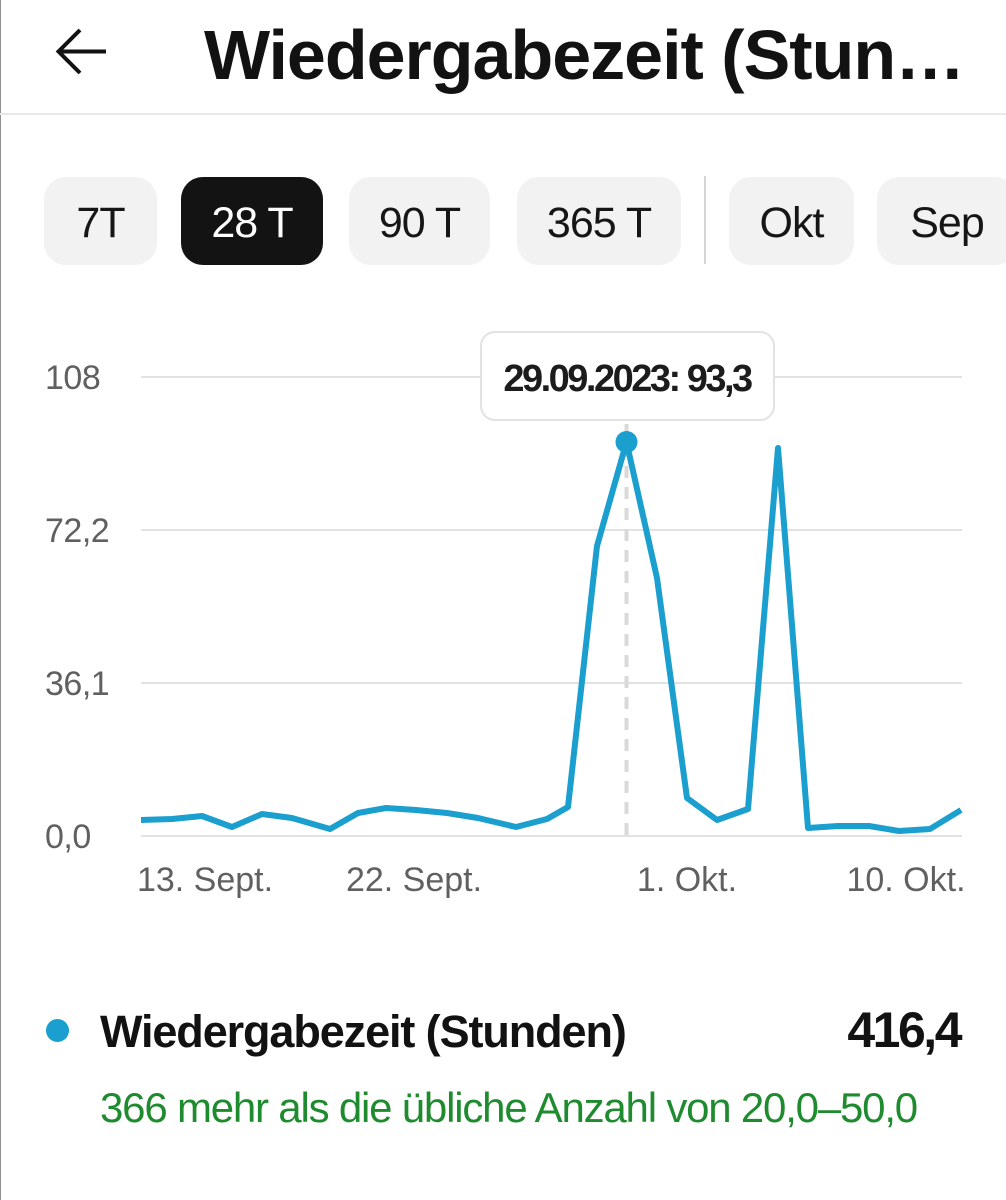  What do you see at coordinates (72, 378) in the screenshot?
I see `svg-text: 108` at bounding box center [72, 378].